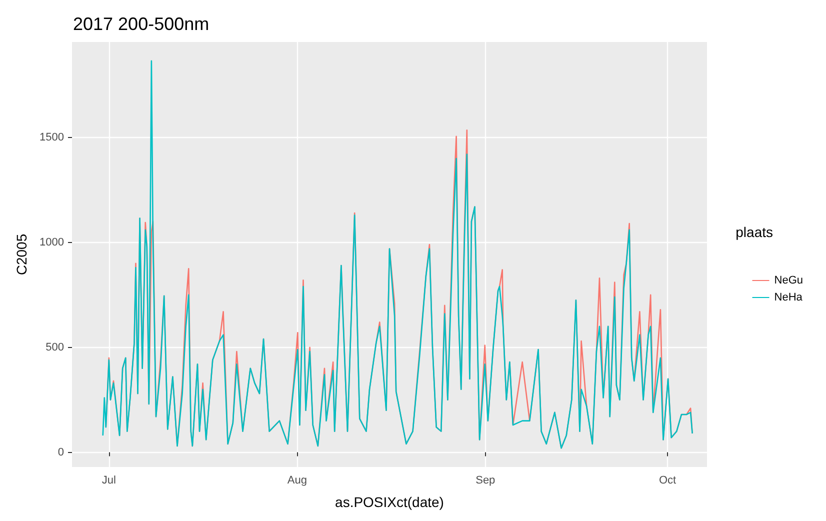  I want to click on x-axis-title: as.POSIXct(date), so click(389, 502).